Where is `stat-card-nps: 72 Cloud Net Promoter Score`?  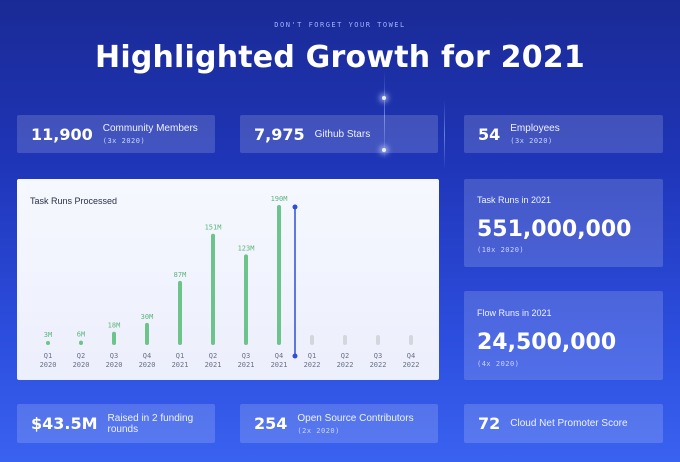 stat-card-nps: 72 Cloud Net Promoter Score is located at coordinates (563, 423).